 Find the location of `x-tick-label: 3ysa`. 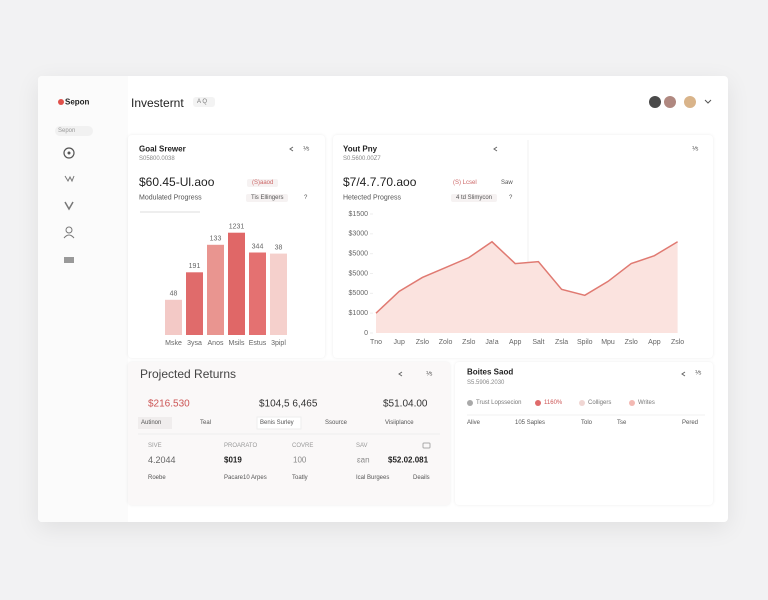

x-tick-label: 3ysa is located at coordinates (194, 343).